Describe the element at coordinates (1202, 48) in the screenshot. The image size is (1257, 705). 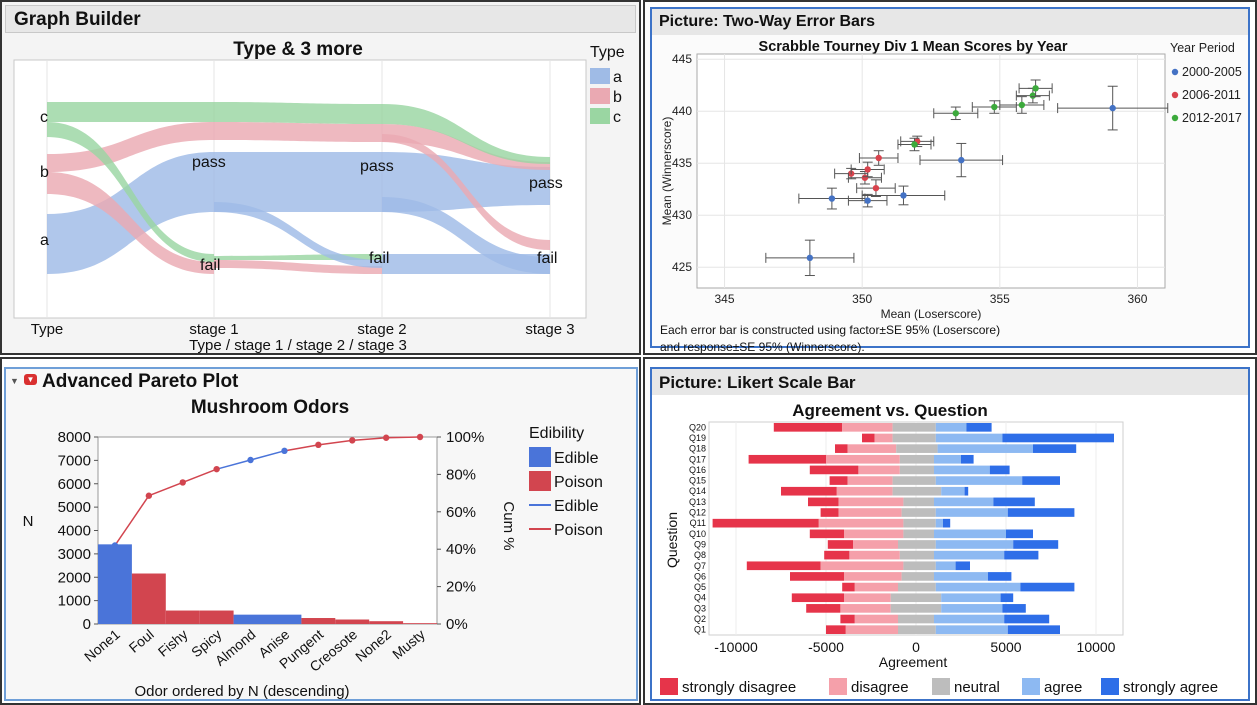
I see `legend-title: Year Period` at that location.